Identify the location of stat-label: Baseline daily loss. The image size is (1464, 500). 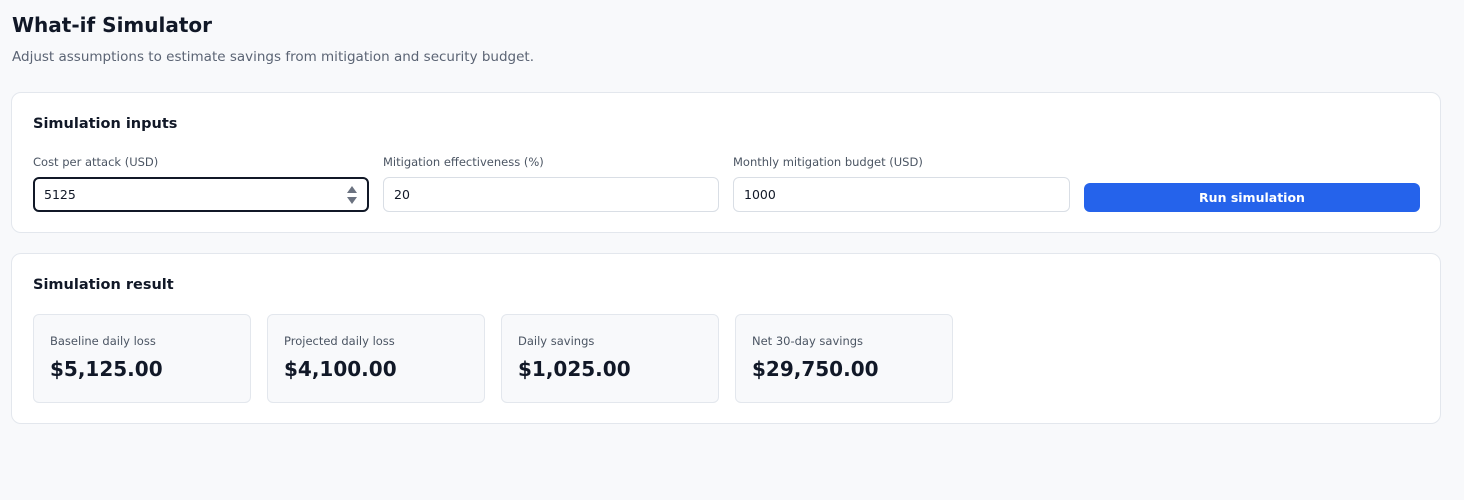
(103, 341).